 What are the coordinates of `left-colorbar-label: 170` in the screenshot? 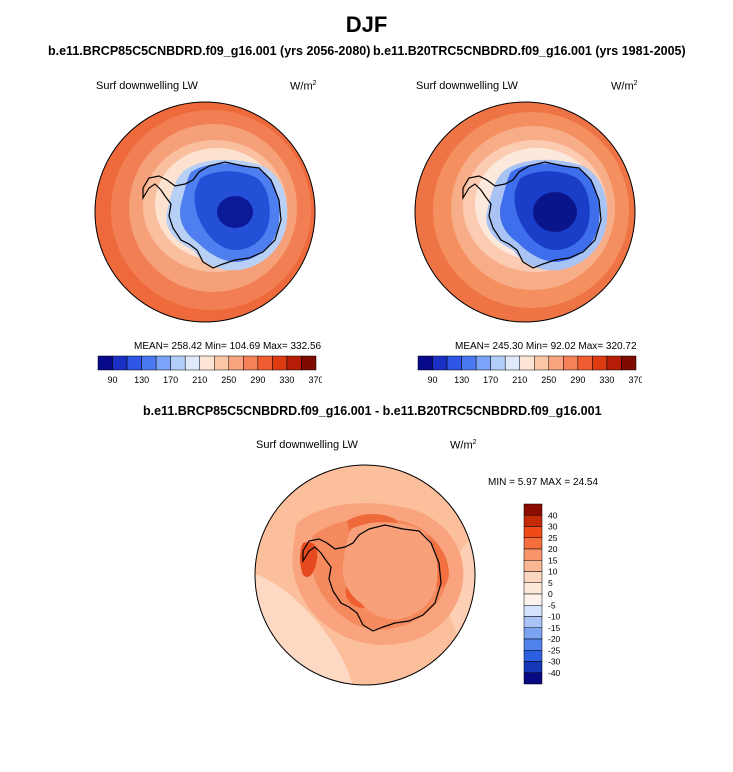 It's located at (170, 380).